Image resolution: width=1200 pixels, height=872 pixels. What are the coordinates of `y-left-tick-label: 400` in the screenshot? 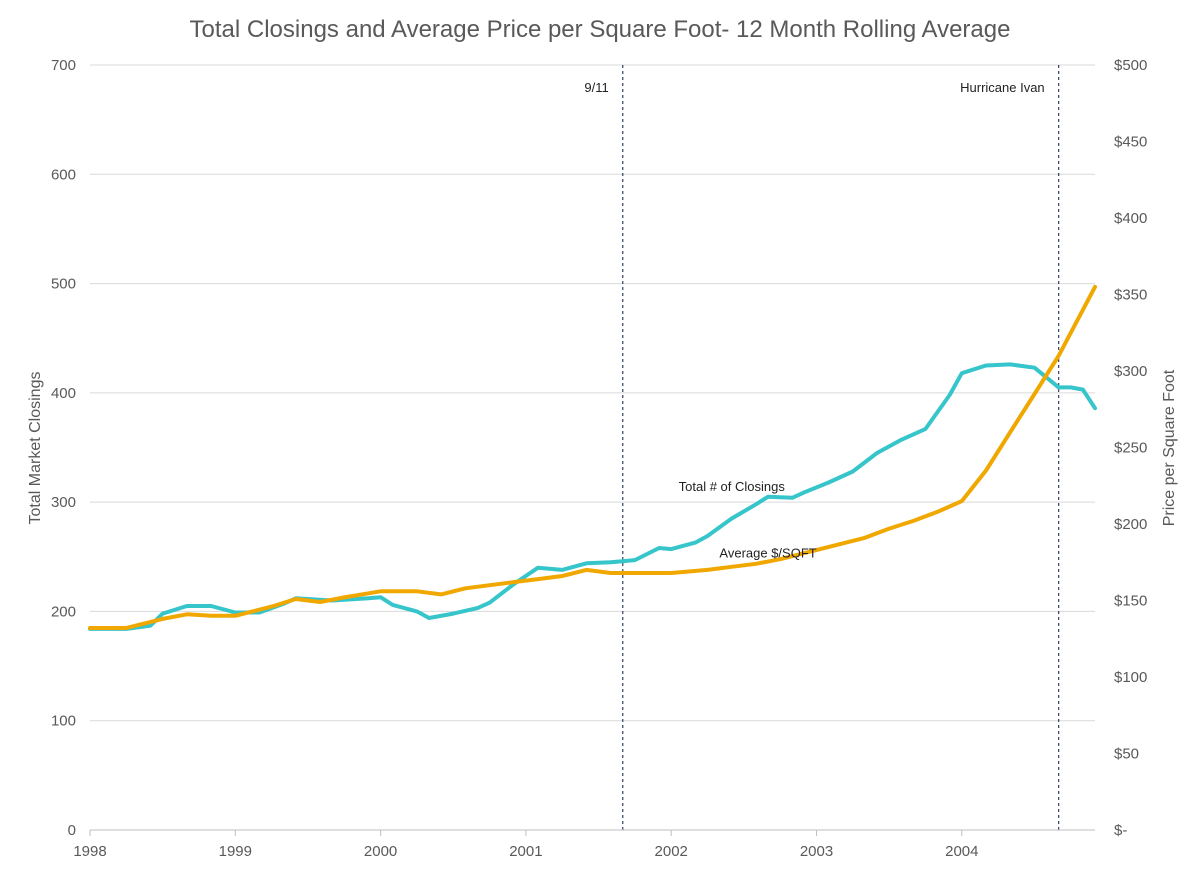 It's located at (63, 393).